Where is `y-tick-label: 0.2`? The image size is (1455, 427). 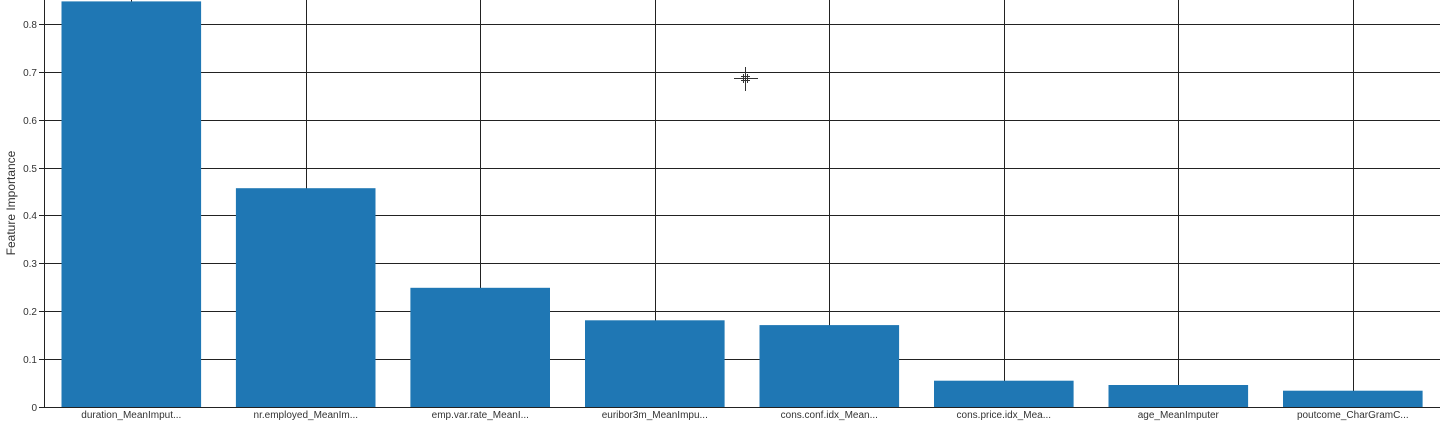
y-tick-label: 0.2 is located at coordinates (30, 312).